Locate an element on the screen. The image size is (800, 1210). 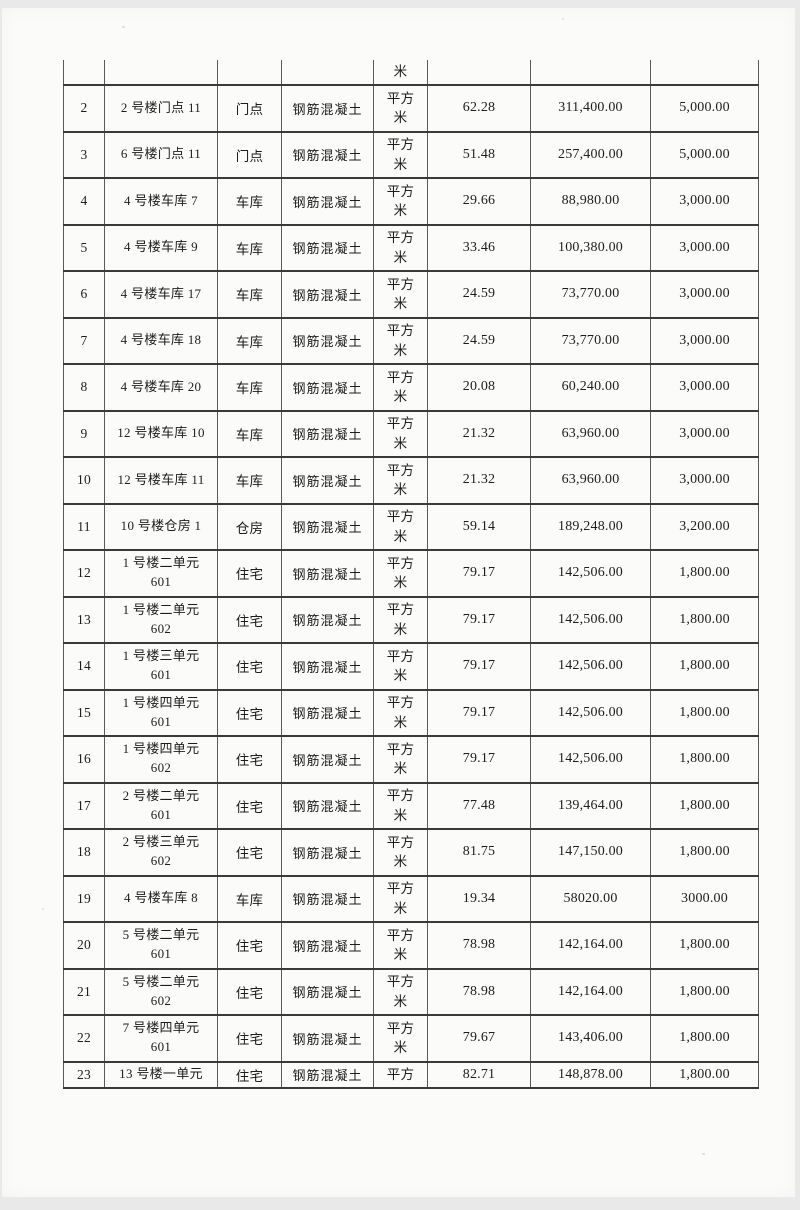
cell-no: 22 is located at coordinates (84, 1038).